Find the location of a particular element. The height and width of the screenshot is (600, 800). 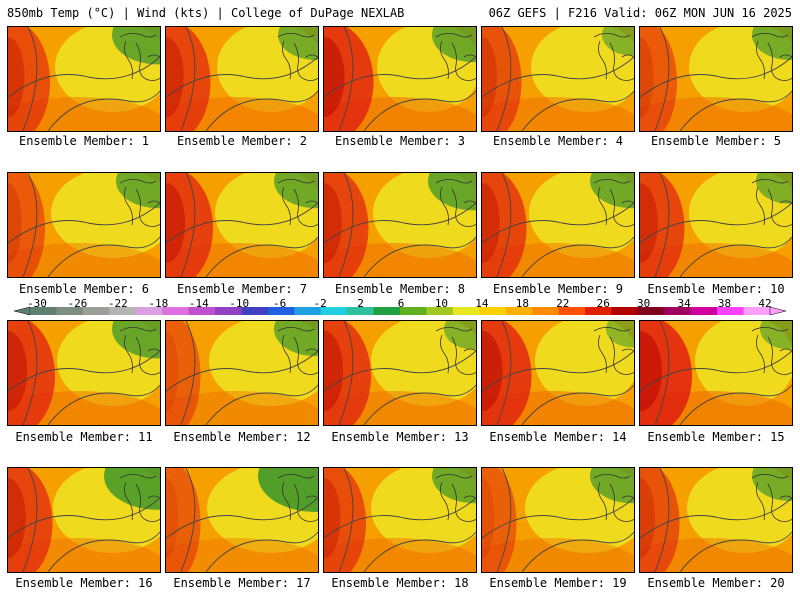

ensemble-member-label: Ensemble Member: 13 is located at coordinates (400, 437).